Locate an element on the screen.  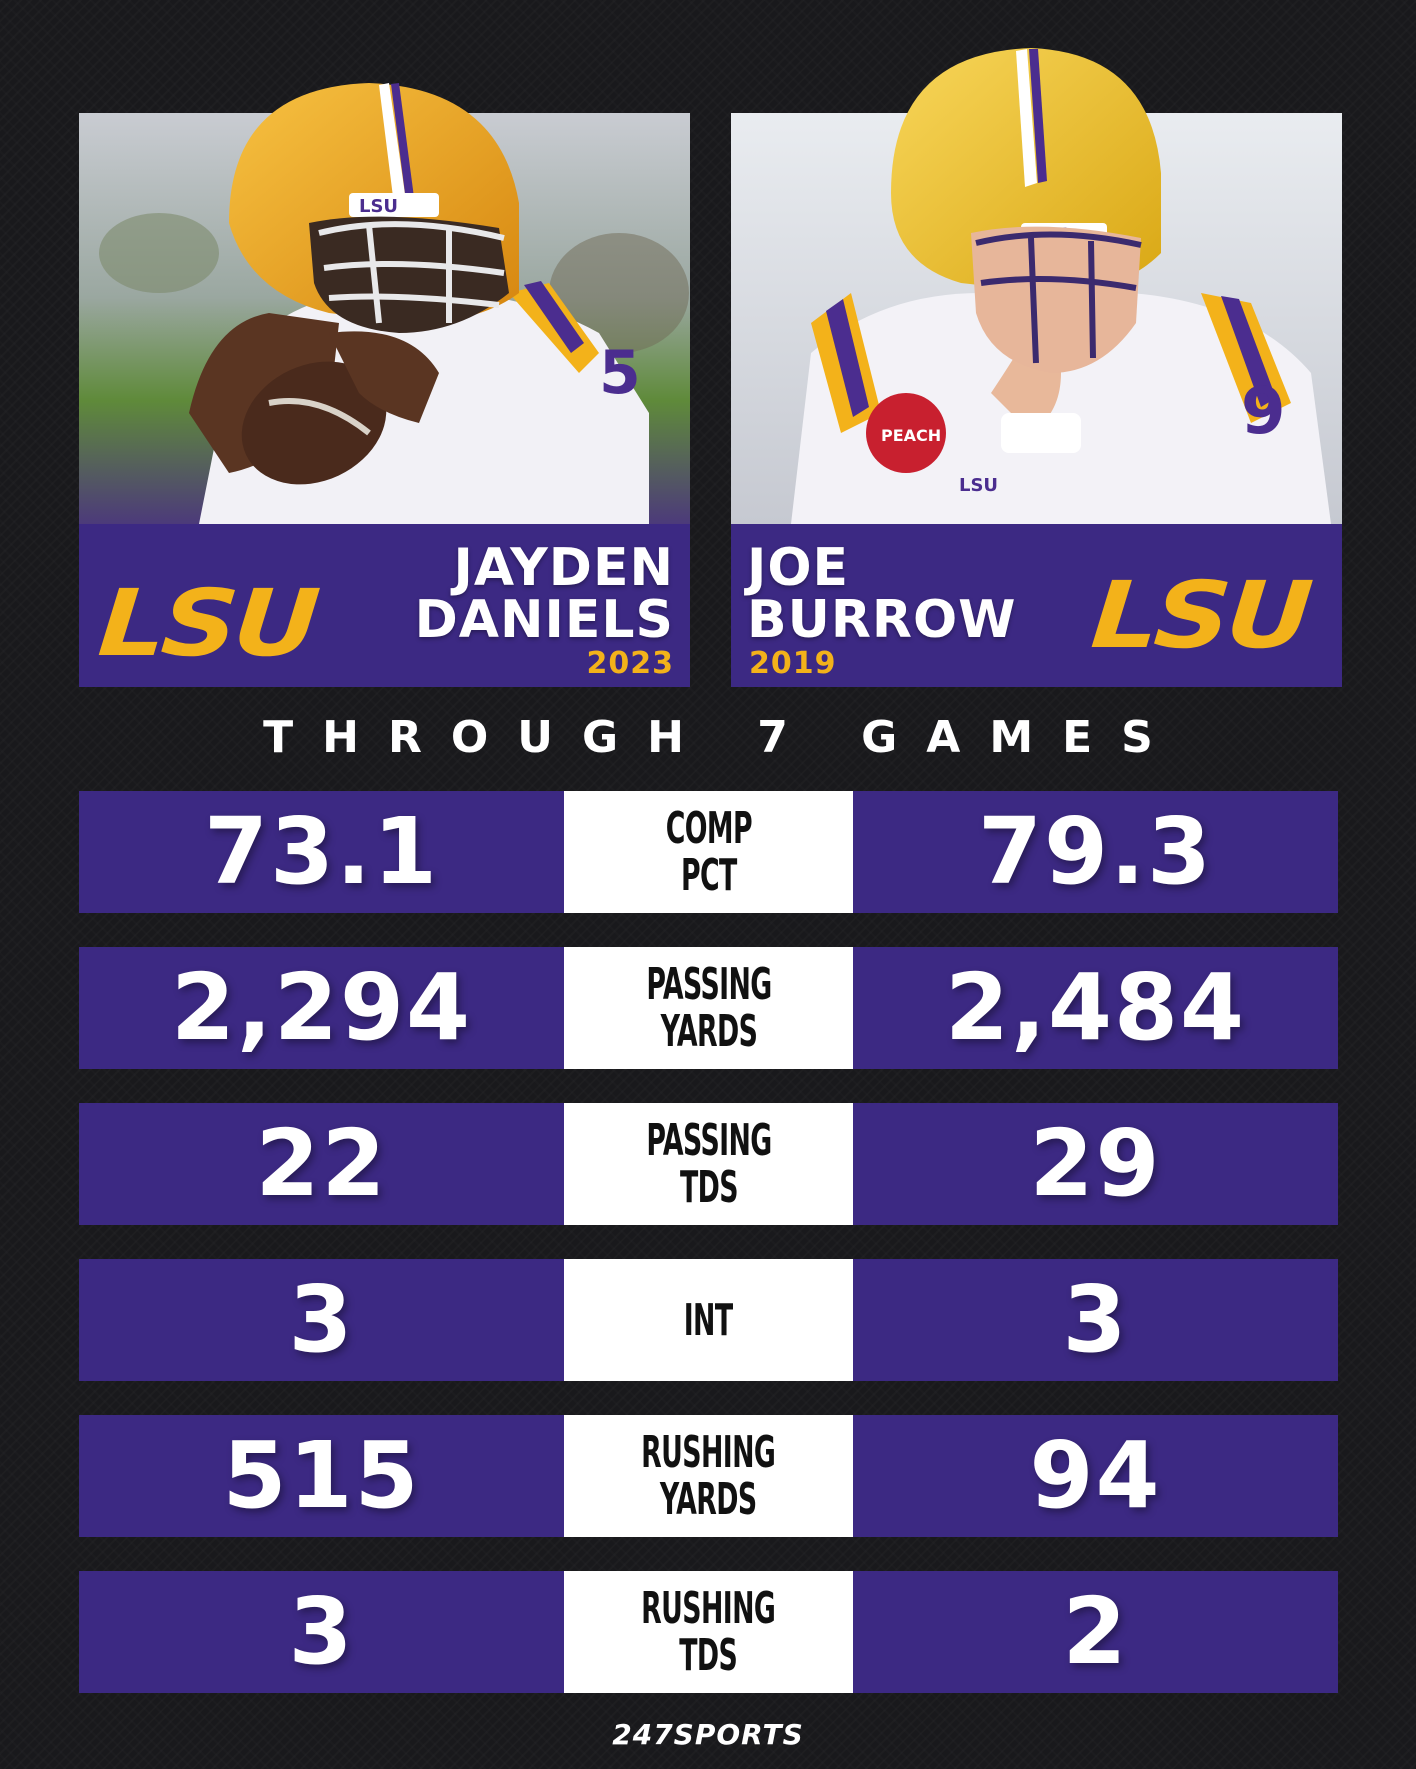
stat-value-right: 94 is located at coordinates (1095, 1476).